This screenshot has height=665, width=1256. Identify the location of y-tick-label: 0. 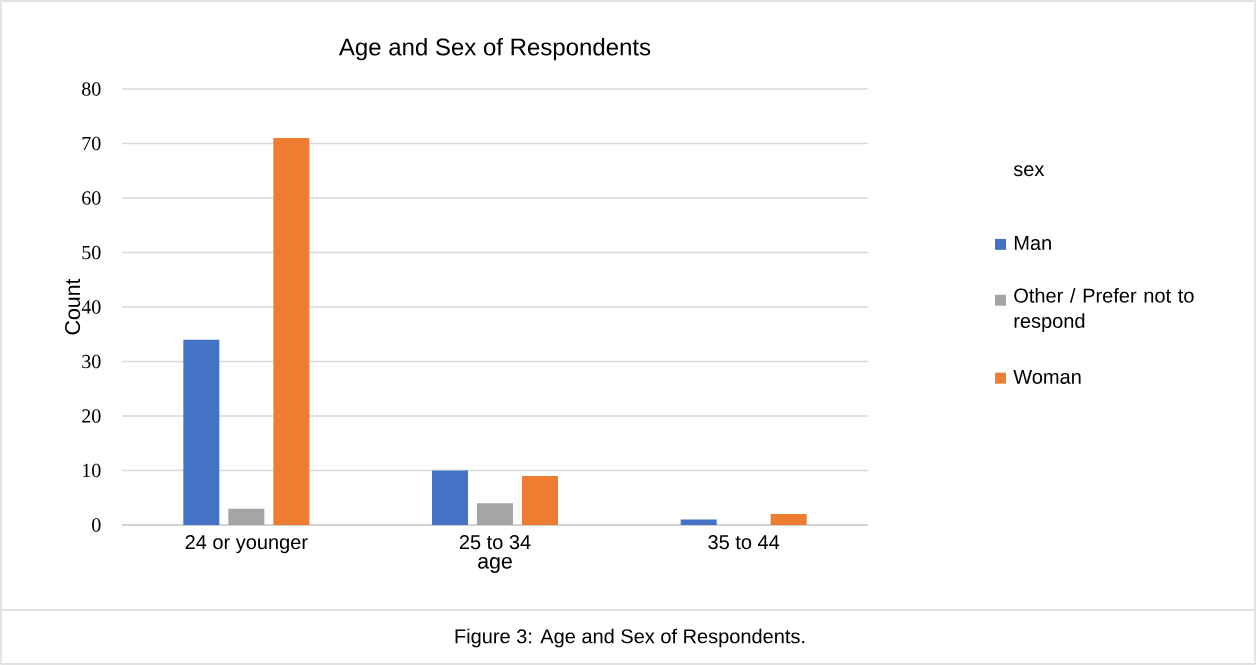
(96, 525).